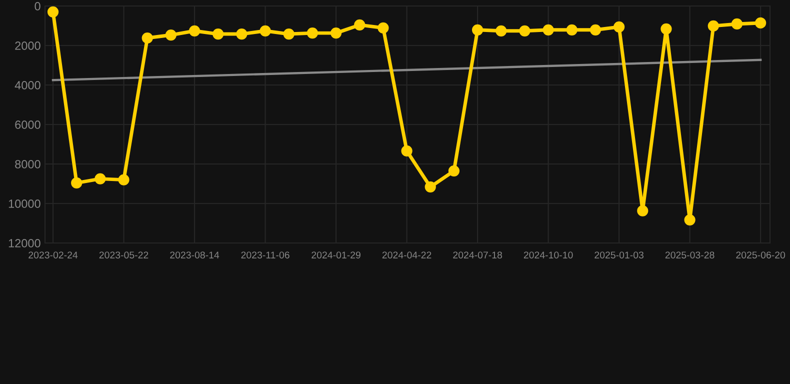 The width and height of the screenshot is (790, 384). What do you see at coordinates (477, 255) in the screenshot?
I see `x-tick-label: 2024-07-18` at bounding box center [477, 255].